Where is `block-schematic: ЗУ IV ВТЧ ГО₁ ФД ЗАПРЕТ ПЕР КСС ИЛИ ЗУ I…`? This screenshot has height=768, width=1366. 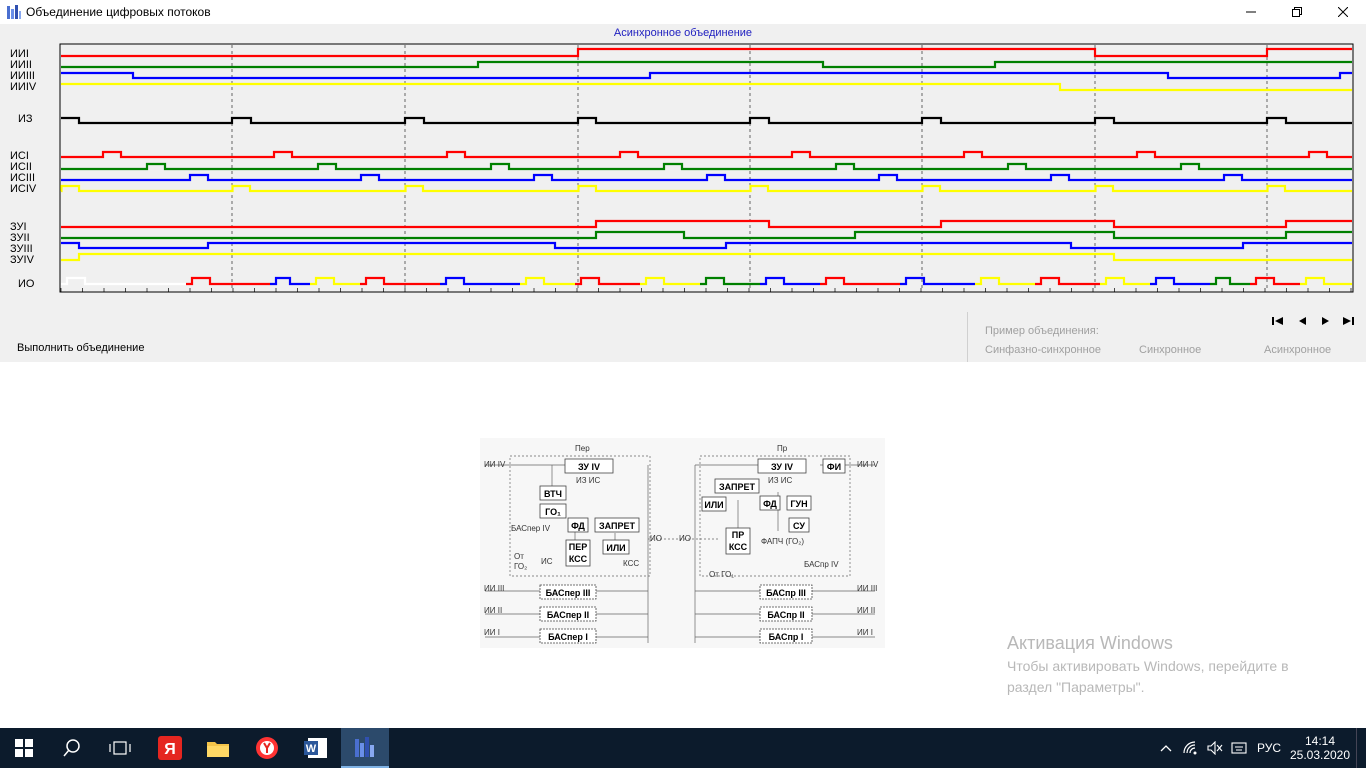
block-schematic: ЗУ IV ВТЧ ГО₁ ФД ЗАПРЕТ ПЕР КСС ИЛИ ЗУ I… is located at coordinates (682, 543).